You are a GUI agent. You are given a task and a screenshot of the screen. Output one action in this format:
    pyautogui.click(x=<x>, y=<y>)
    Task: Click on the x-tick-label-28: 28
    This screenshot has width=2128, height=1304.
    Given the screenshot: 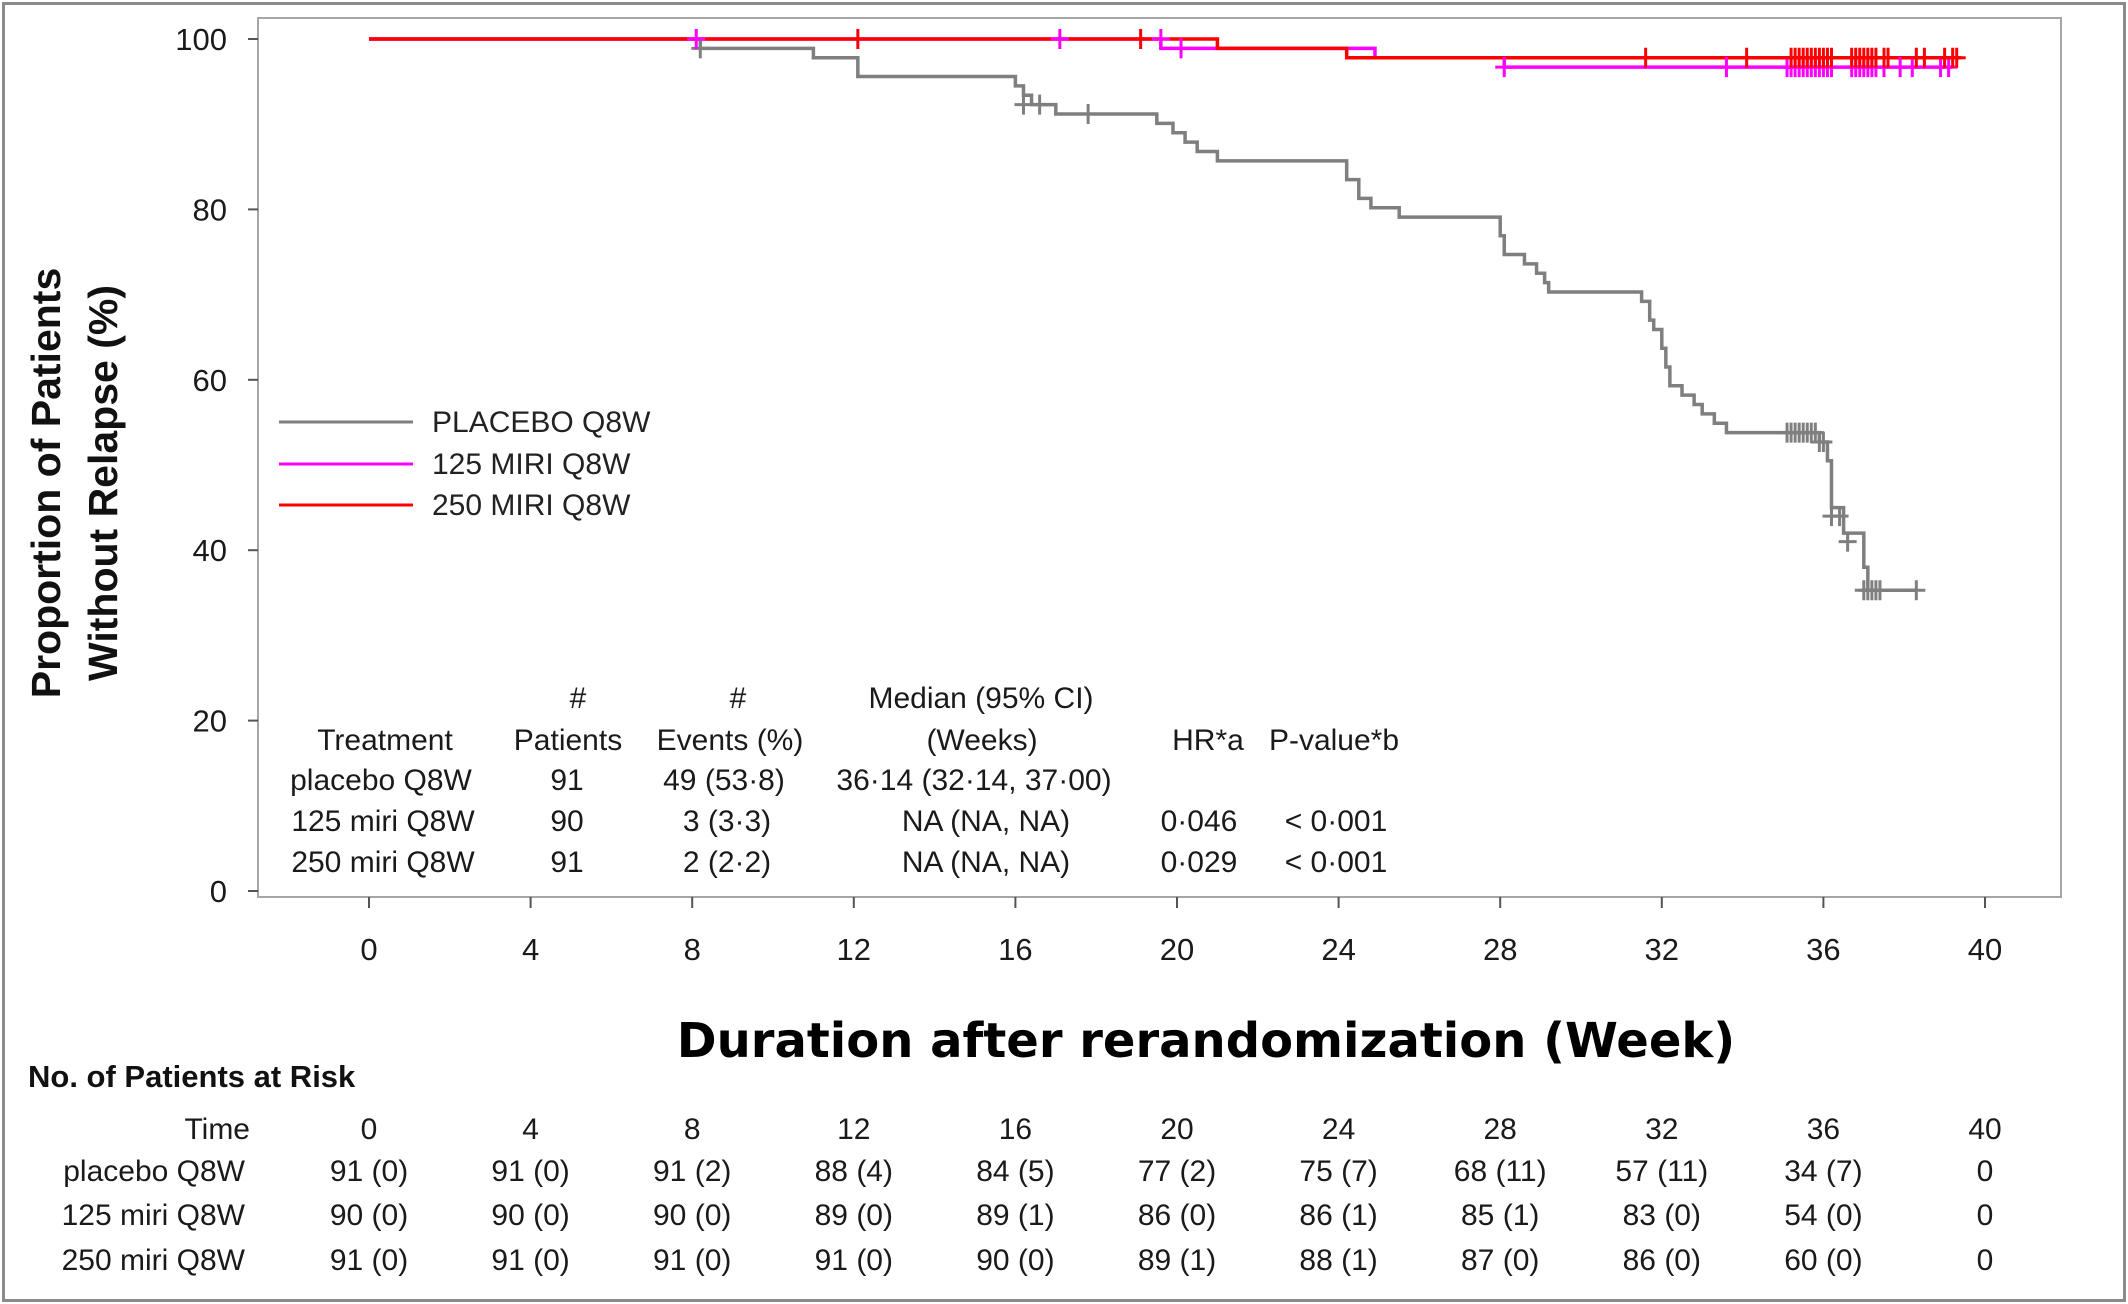 What is the action you would take?
    pyautogui.click(x=1500, y=949)
    